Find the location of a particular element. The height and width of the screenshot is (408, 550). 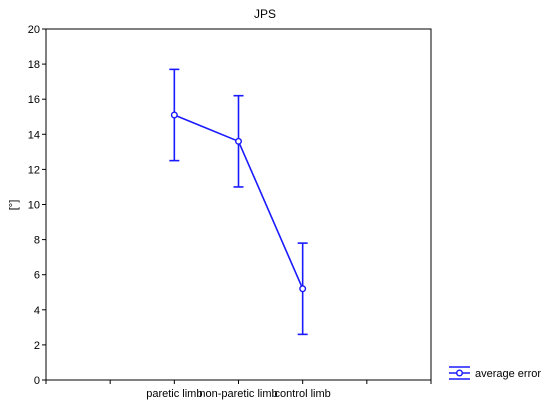

y-tick-label: 2 is located at coordinates (37, 346).